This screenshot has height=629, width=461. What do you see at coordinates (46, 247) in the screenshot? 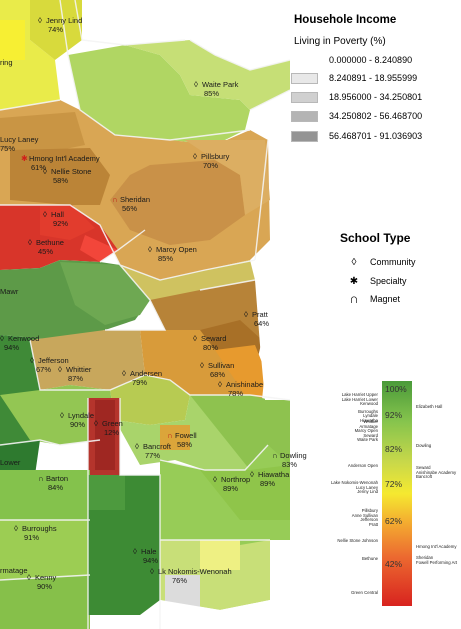
I see `school-label: ◊ Bethune 45%` at bounding box center [46, 247].